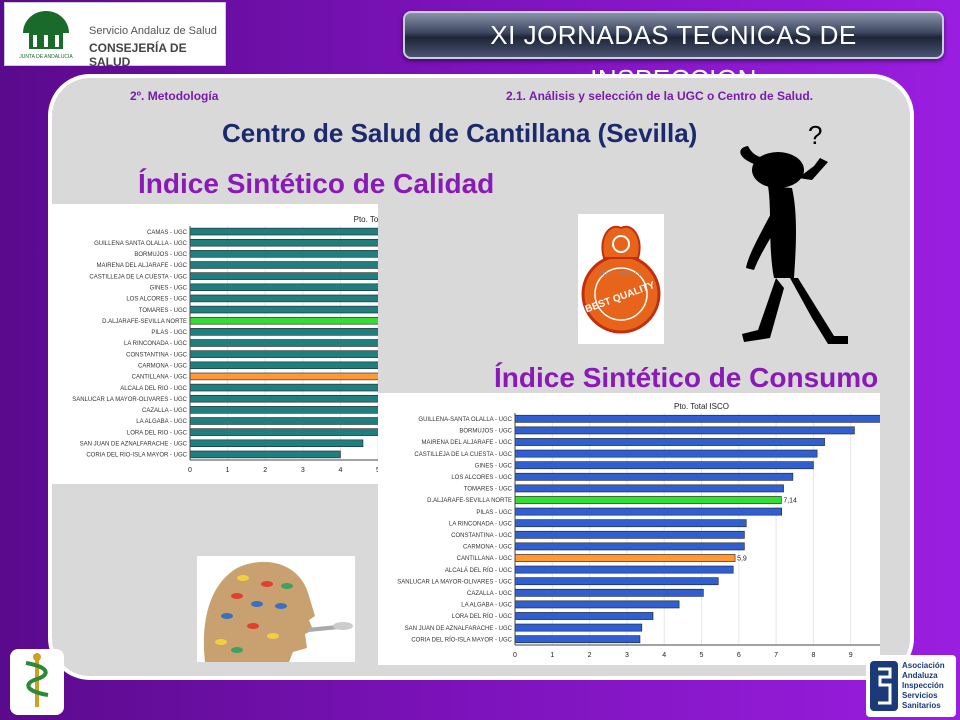  Describe the element at coordinates (851, 655) in the screenshot. I see `x-tick-label: 9` at that location.